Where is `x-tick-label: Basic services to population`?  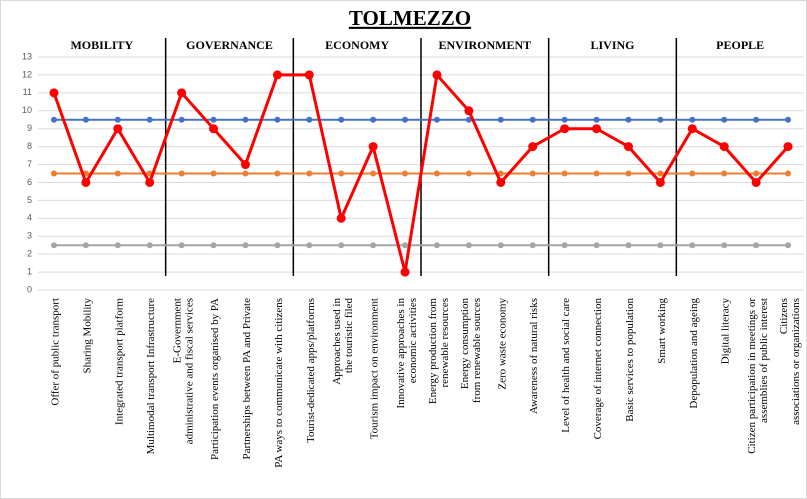
x-tick-label: Basic services to population is located at coordinates (630, 360).